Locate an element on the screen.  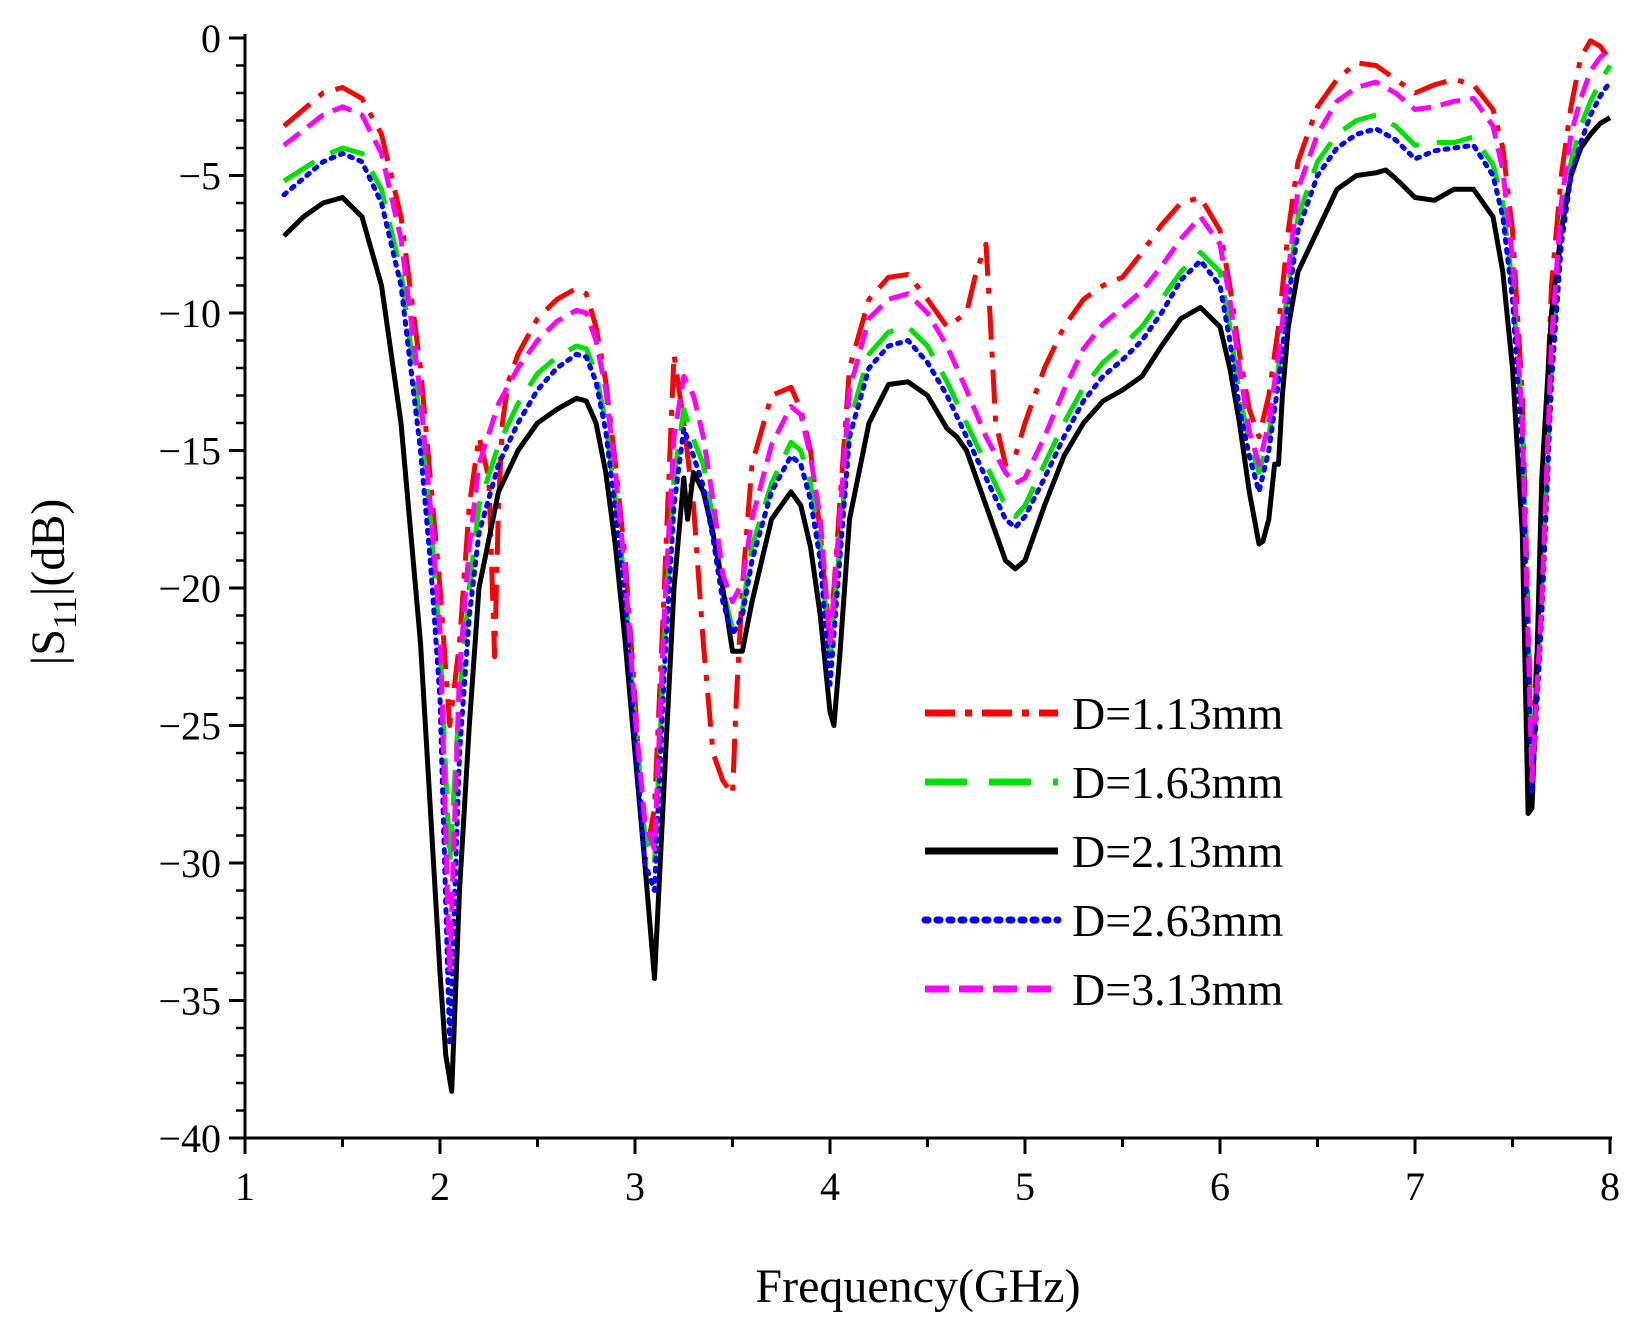
x-tick-label: 5 is located at coordinates (1025, 1186).